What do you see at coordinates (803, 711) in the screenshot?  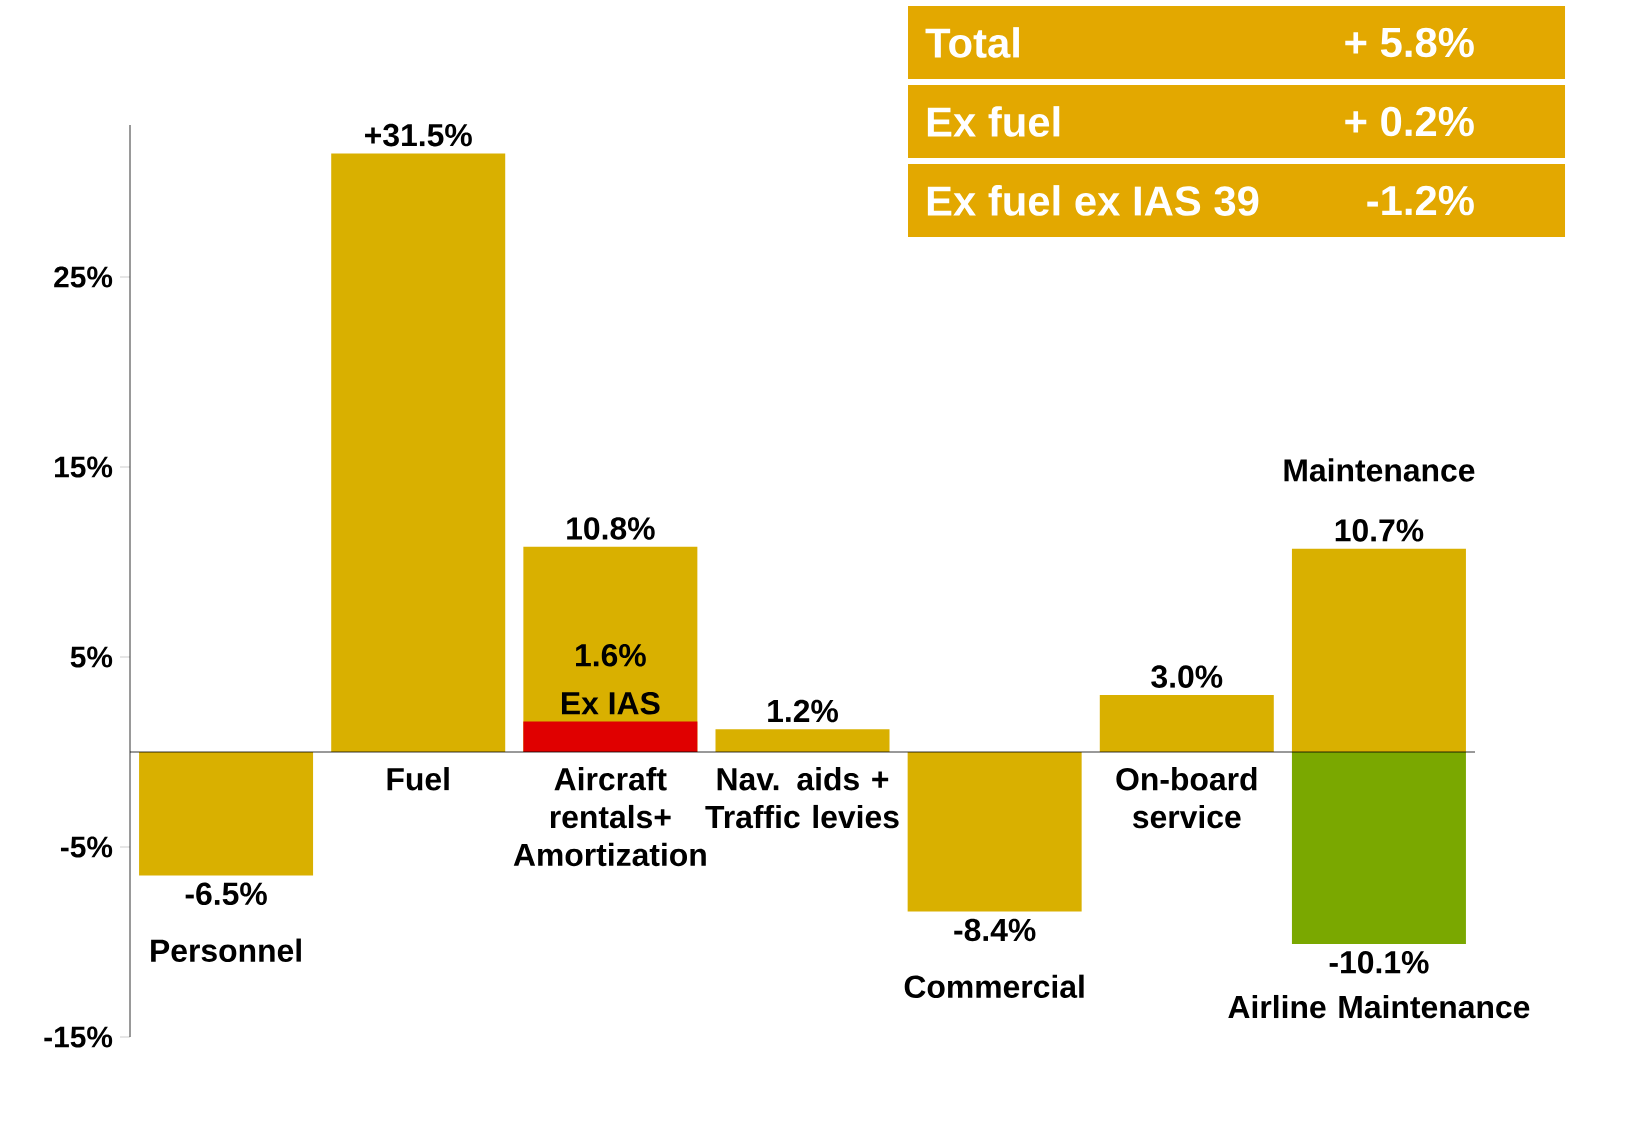 I see `data-label: 1.2%` at bounding box center [803, 711].